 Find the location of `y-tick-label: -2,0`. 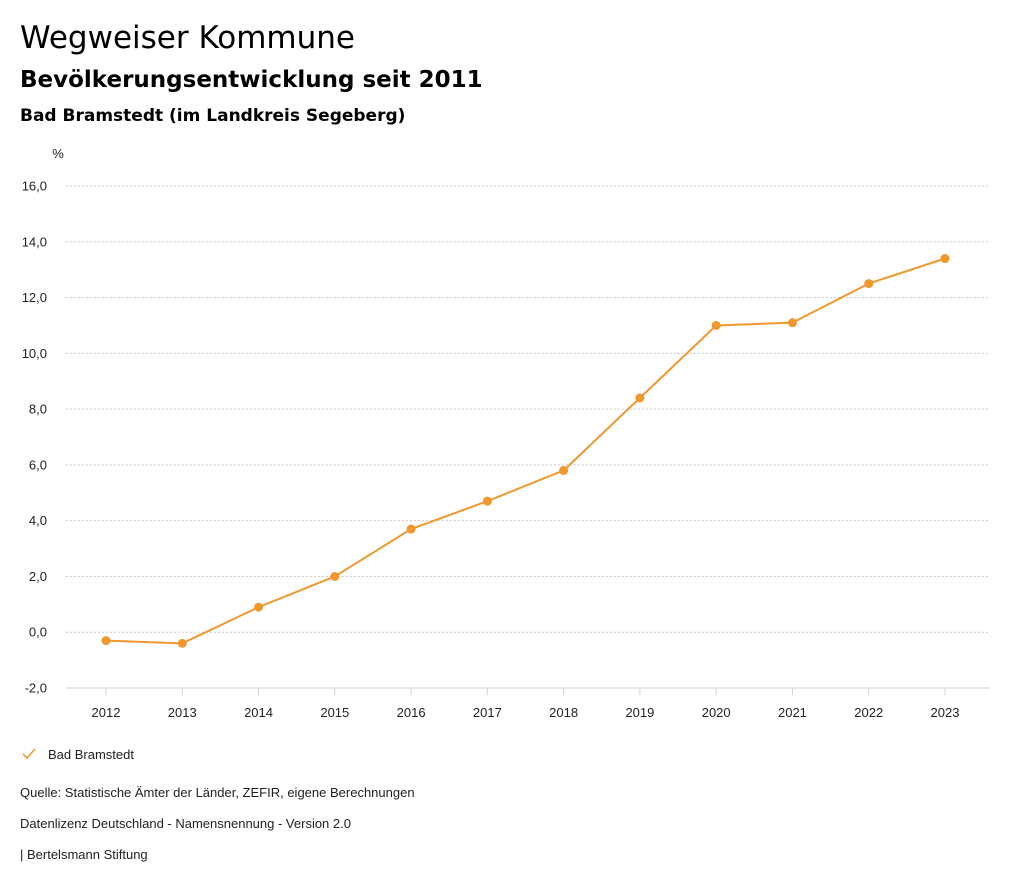

y-tick-label: -2,0 is located at coordinates (36, 688).